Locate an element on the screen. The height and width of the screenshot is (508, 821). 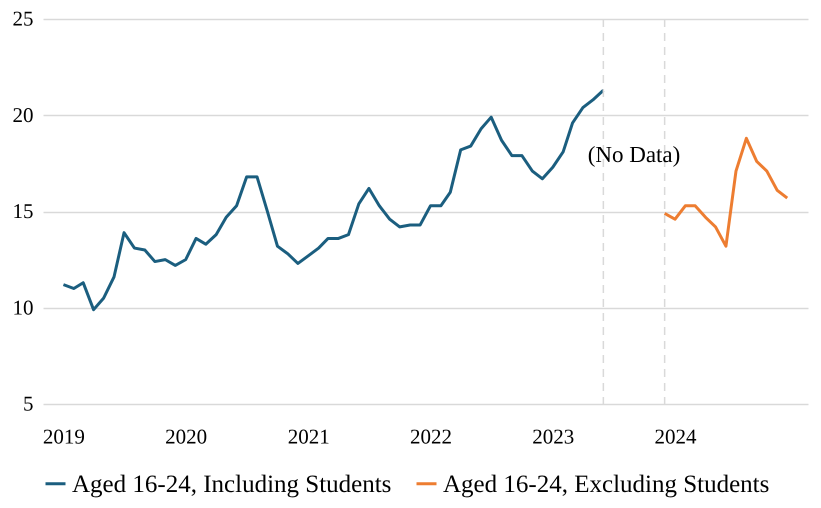
x-tick-label: 2021 is located at coordinates (309, 436).